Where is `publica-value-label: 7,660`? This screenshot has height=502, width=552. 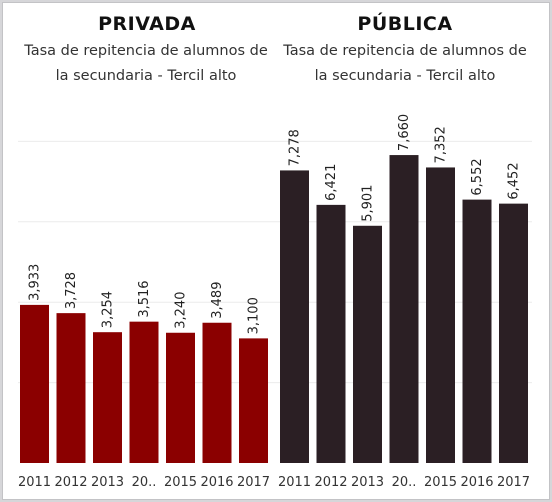 publica-value-label: 7,660 is located at coordinates (404, 132).